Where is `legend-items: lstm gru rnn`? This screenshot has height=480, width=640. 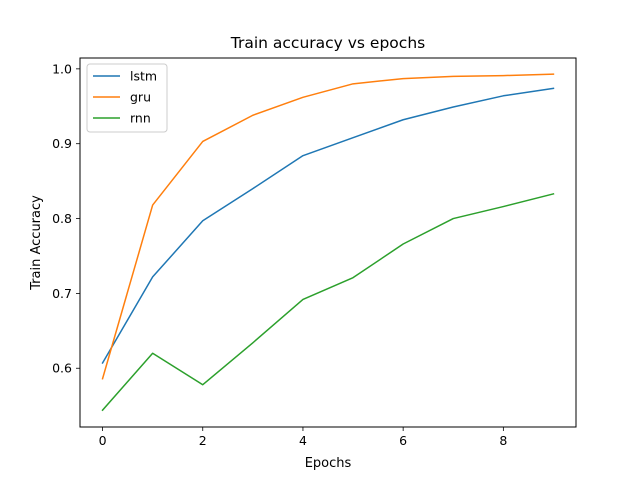 legend-items: lstm gru rnn is located at coordinates (125, 97).